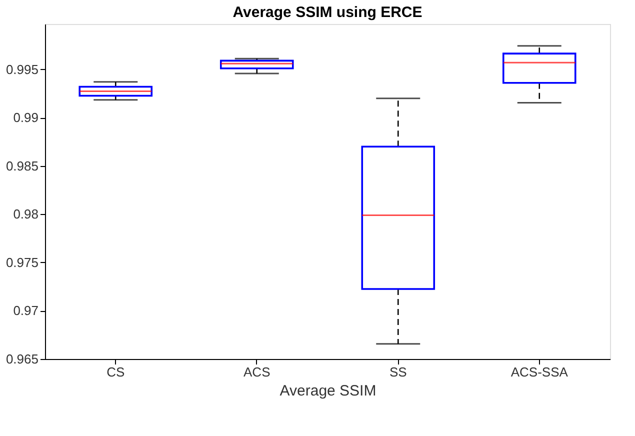 Image resolution: width=635 pixels, height=436 pixels. I want to click on x-tick-label: ACS, so click(257, 372).